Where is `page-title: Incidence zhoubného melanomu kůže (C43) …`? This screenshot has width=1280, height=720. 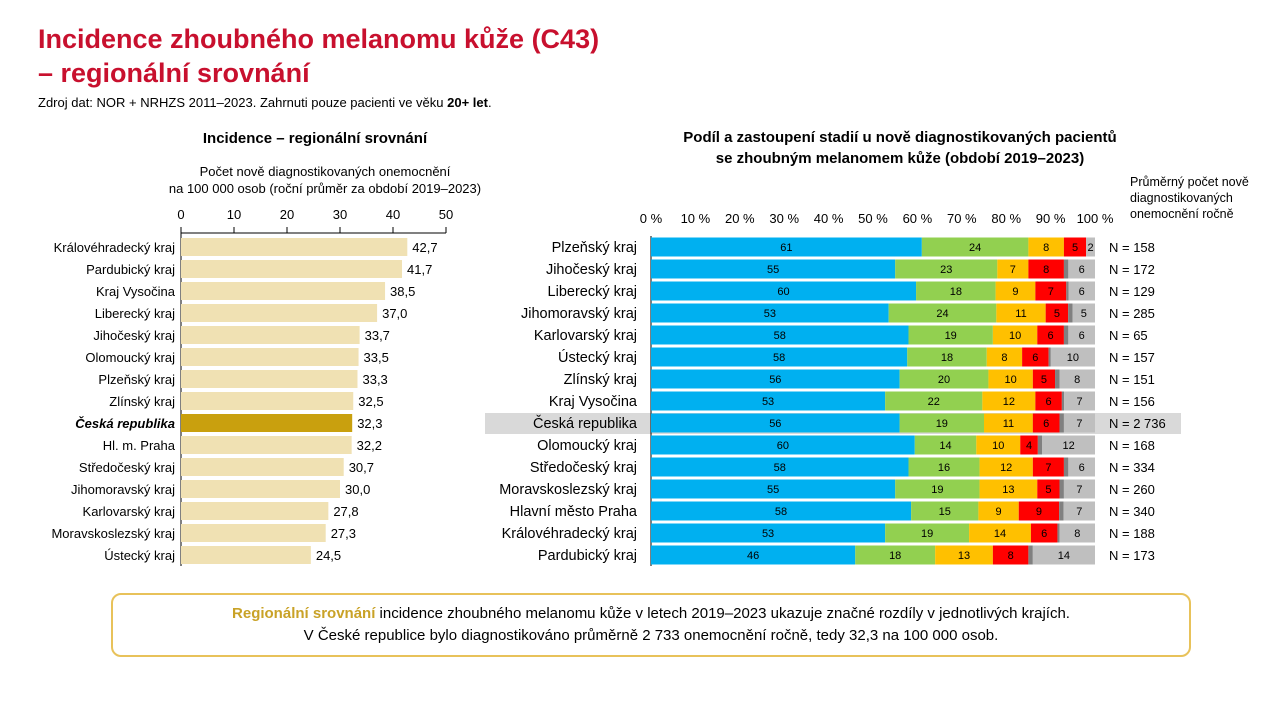 page-title: Incidence zhoubného melanomu kůže (C43) … is located at coordinates (388, 56).